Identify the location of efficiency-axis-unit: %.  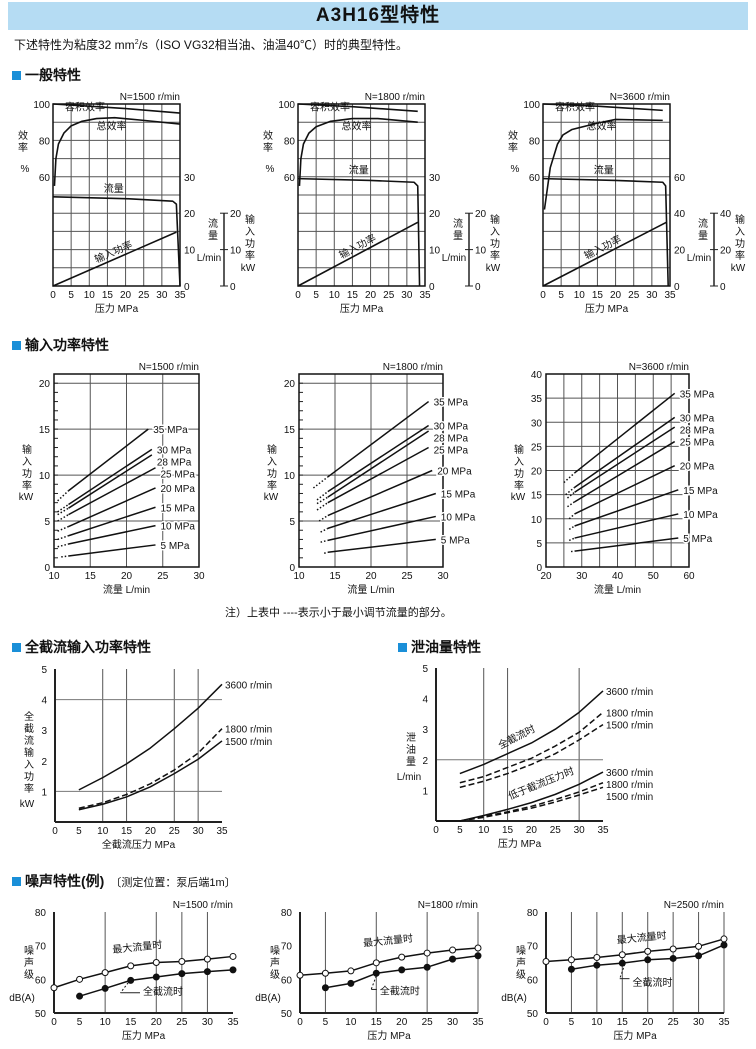
(515, 169).